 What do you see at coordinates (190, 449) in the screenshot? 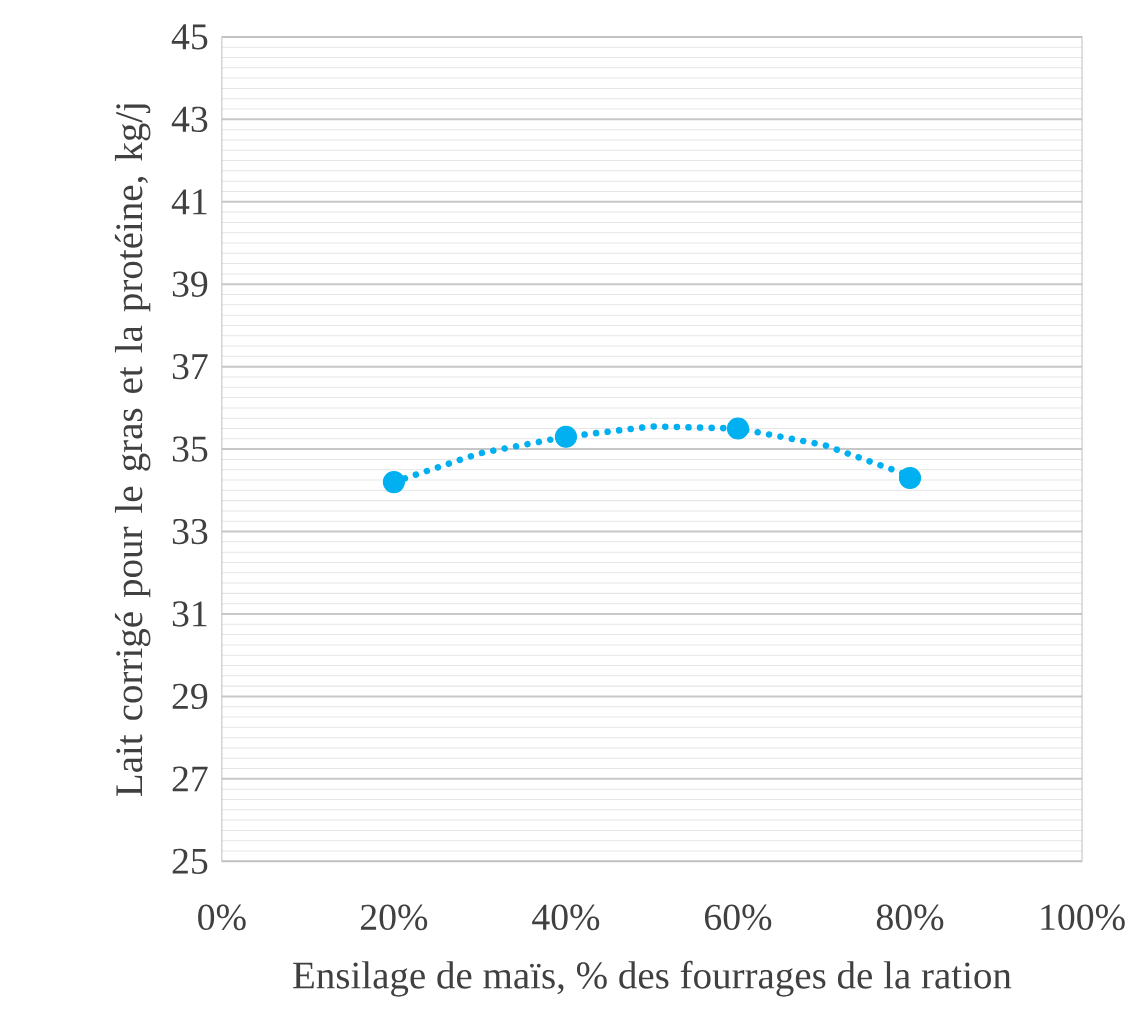
I see `y-tick-label: 35` at bounding box center [190, 449].